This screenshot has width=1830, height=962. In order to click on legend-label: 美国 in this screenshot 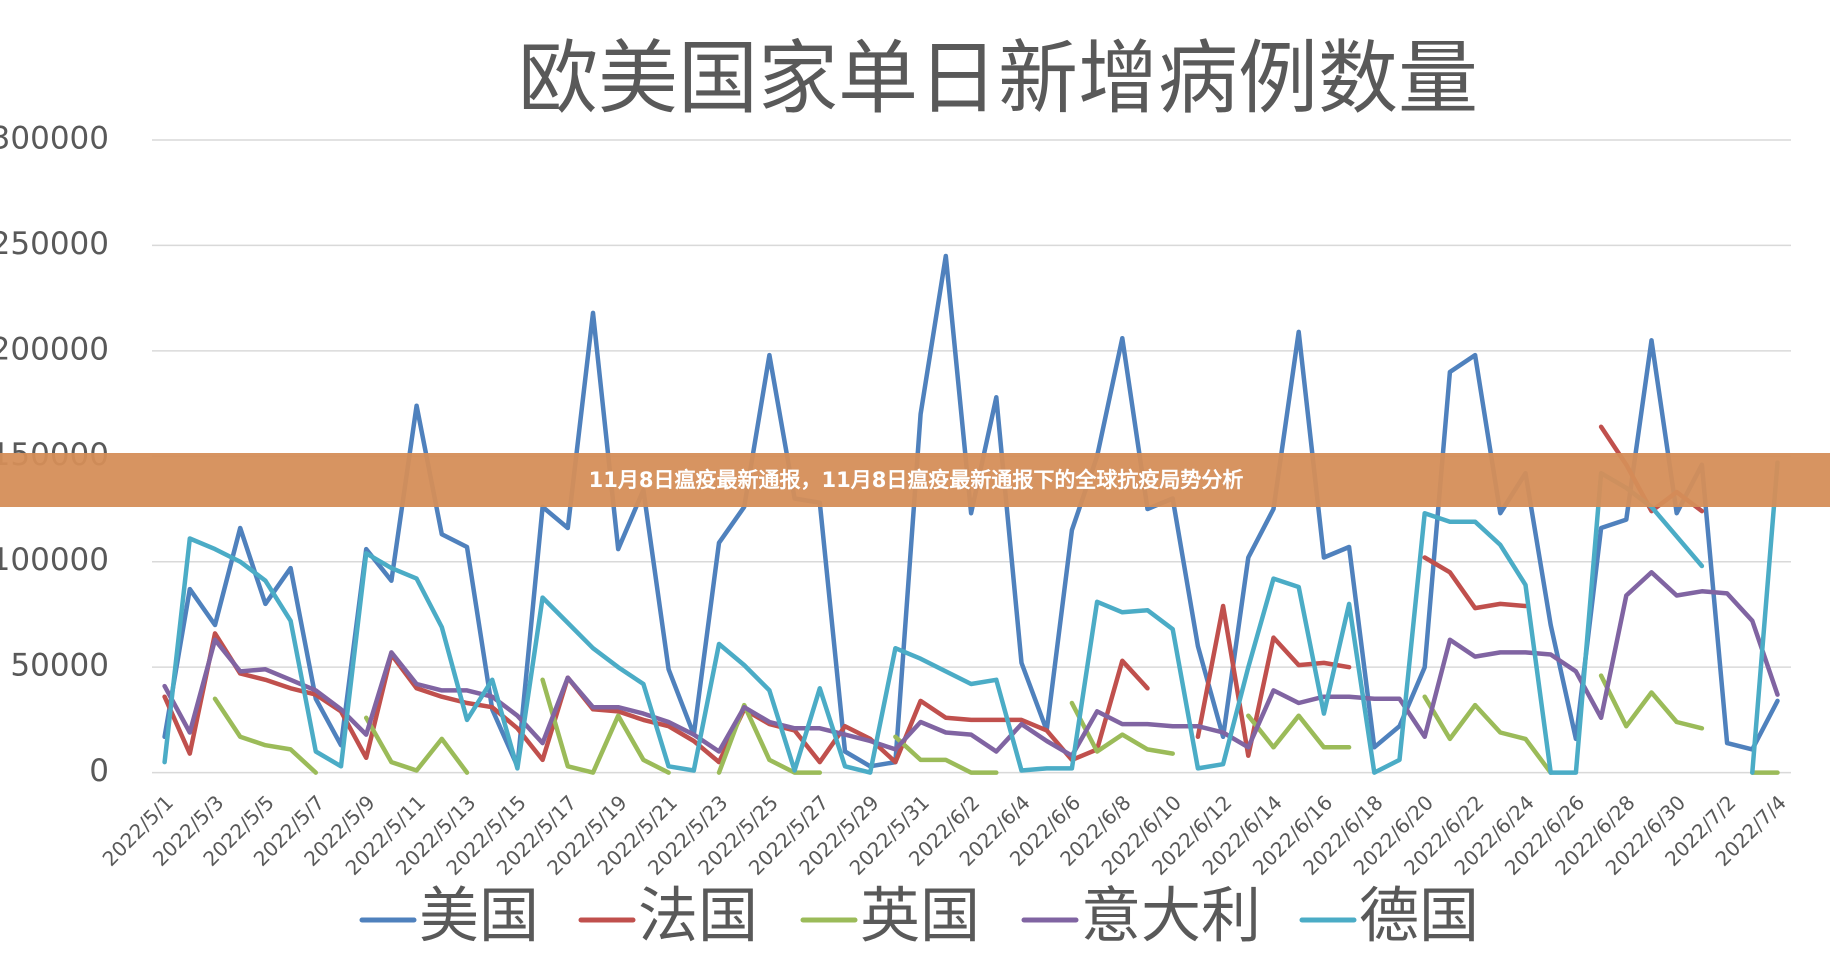, I will do `click(479, 917)`.